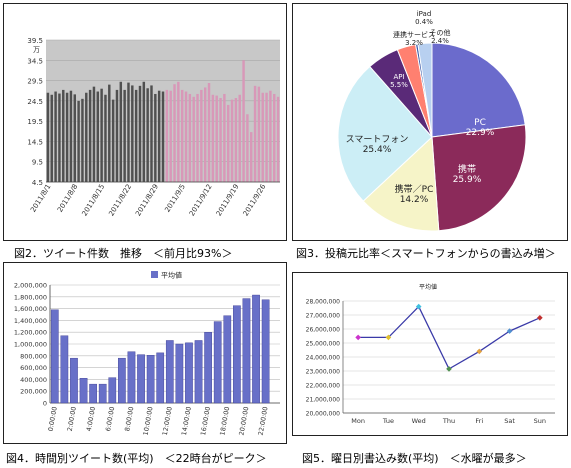  I want to click on slice-value: 3.2%, so click(414, 43).